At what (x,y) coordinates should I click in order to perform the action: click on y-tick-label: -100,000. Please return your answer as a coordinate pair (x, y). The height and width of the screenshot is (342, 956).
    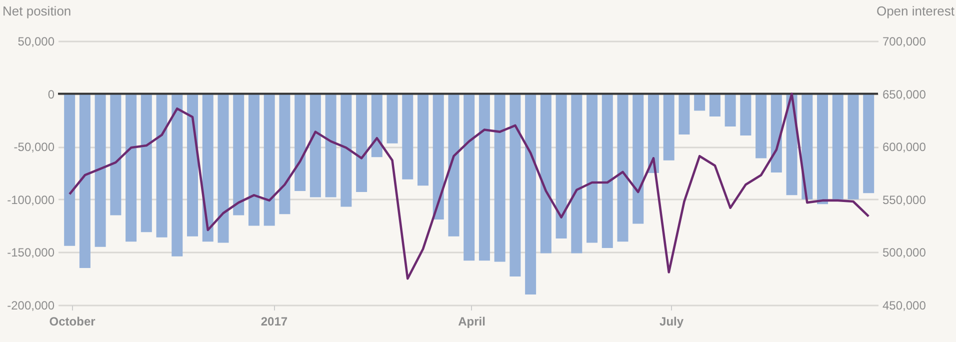
    Looking at the image, I should click on (31, 199).